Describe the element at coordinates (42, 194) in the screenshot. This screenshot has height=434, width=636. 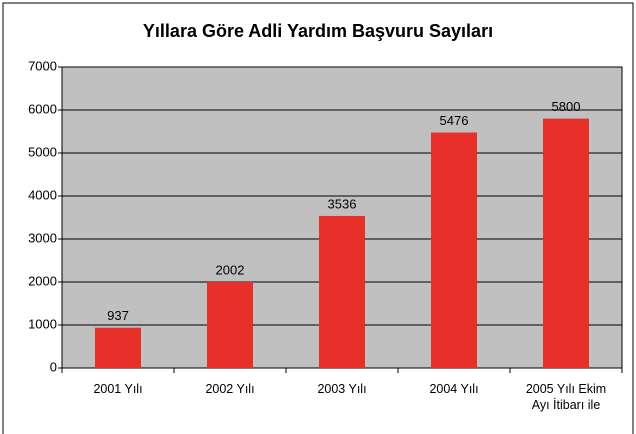
I see `y-tick-label: 4000` at that location.